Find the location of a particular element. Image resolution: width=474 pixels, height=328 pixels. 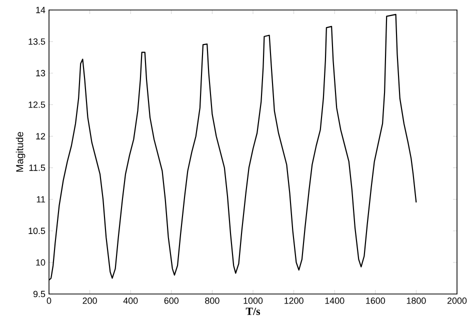

x-tick-label: 200 is located at coordinates (89, 301).